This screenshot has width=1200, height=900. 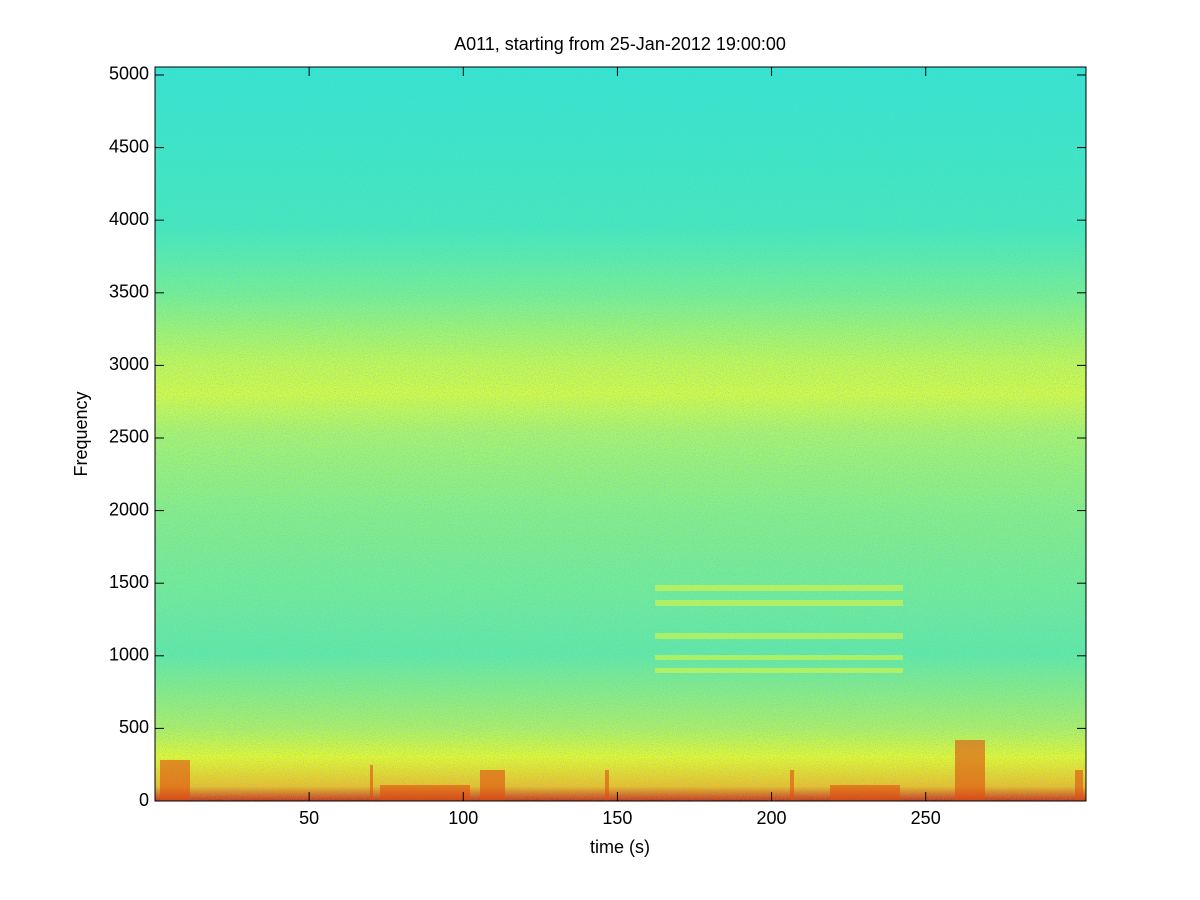 I want to click on y-tick-label: 3000, so click(x=129, y=364).